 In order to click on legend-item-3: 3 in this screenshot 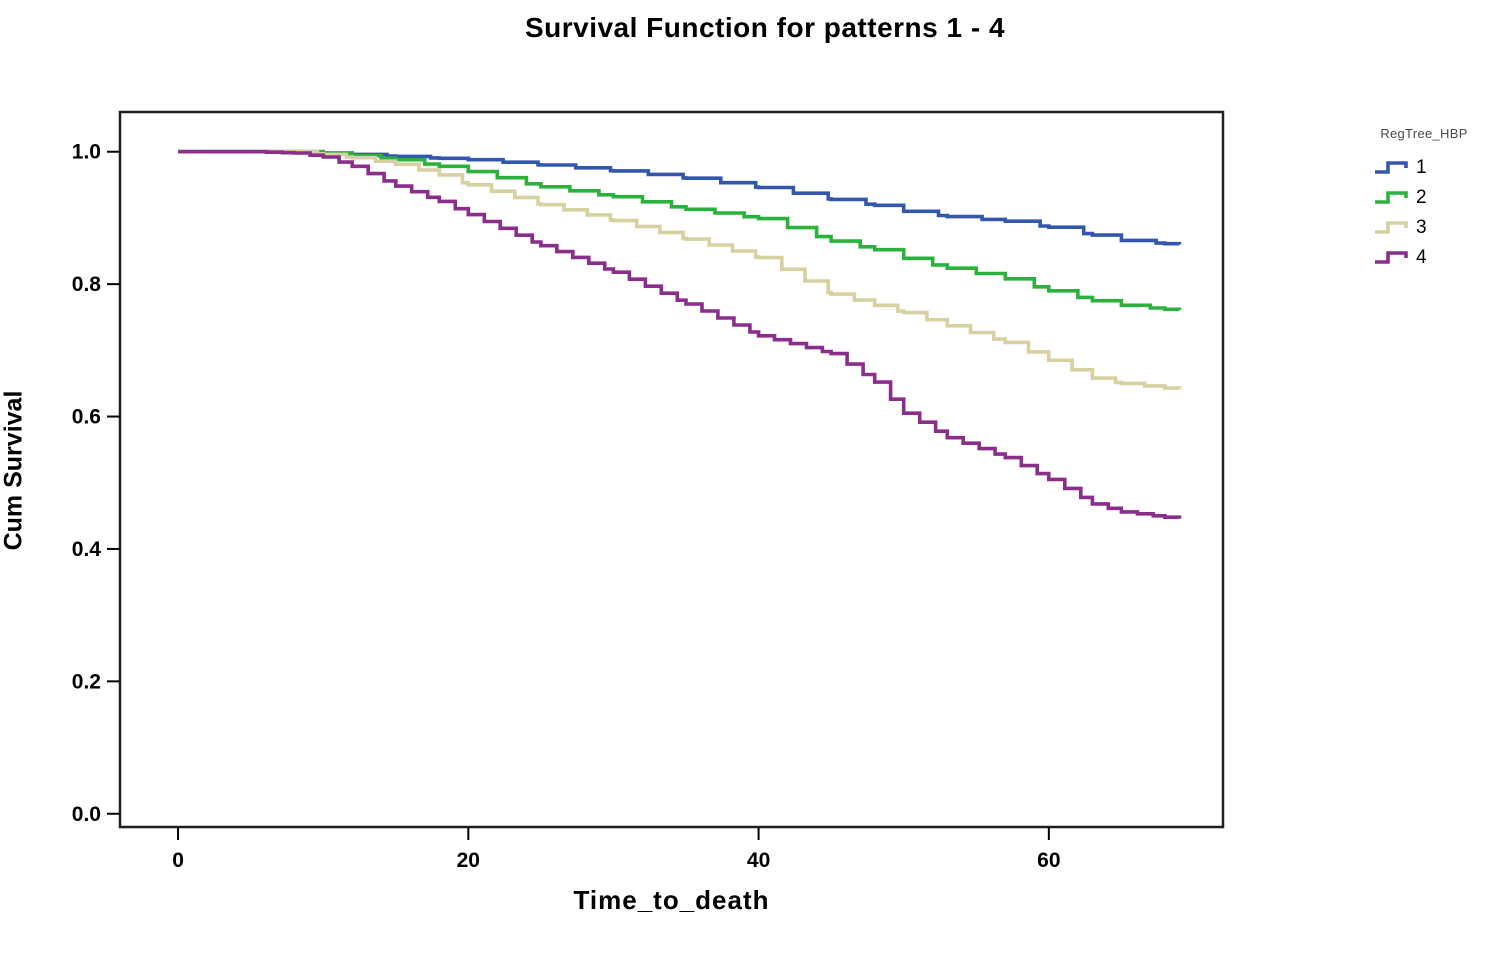, I will do `click(1424, 228)`.